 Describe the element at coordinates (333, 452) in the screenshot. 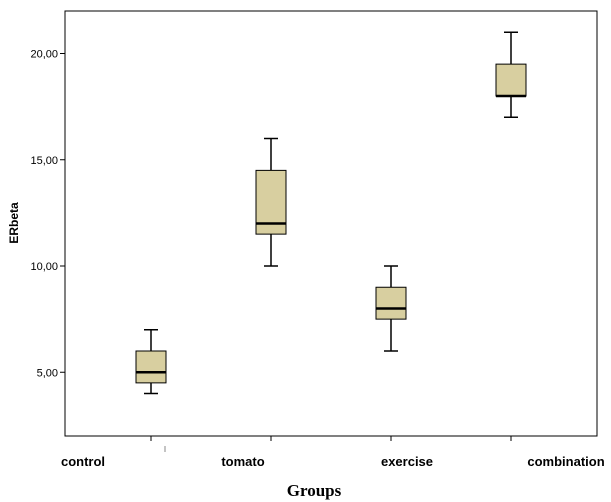

I see `x-axis: control tomato exercise combination` at that location.